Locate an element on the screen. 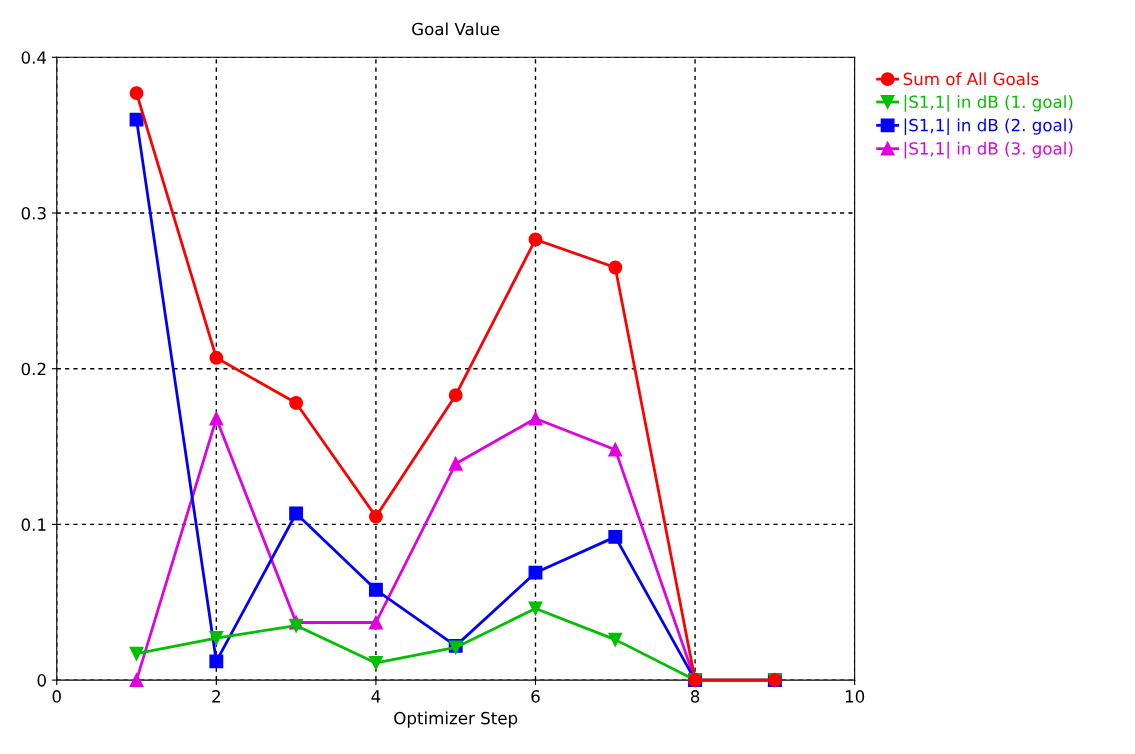 The image size is (1135, 754). x-axis-title: Optimizer Step is located at coordinates (456, 719).